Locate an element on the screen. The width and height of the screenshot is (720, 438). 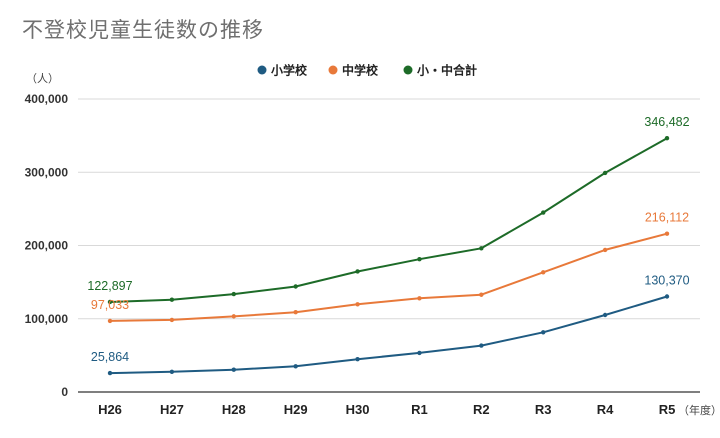
series-line is located at coordinates (388, 335).